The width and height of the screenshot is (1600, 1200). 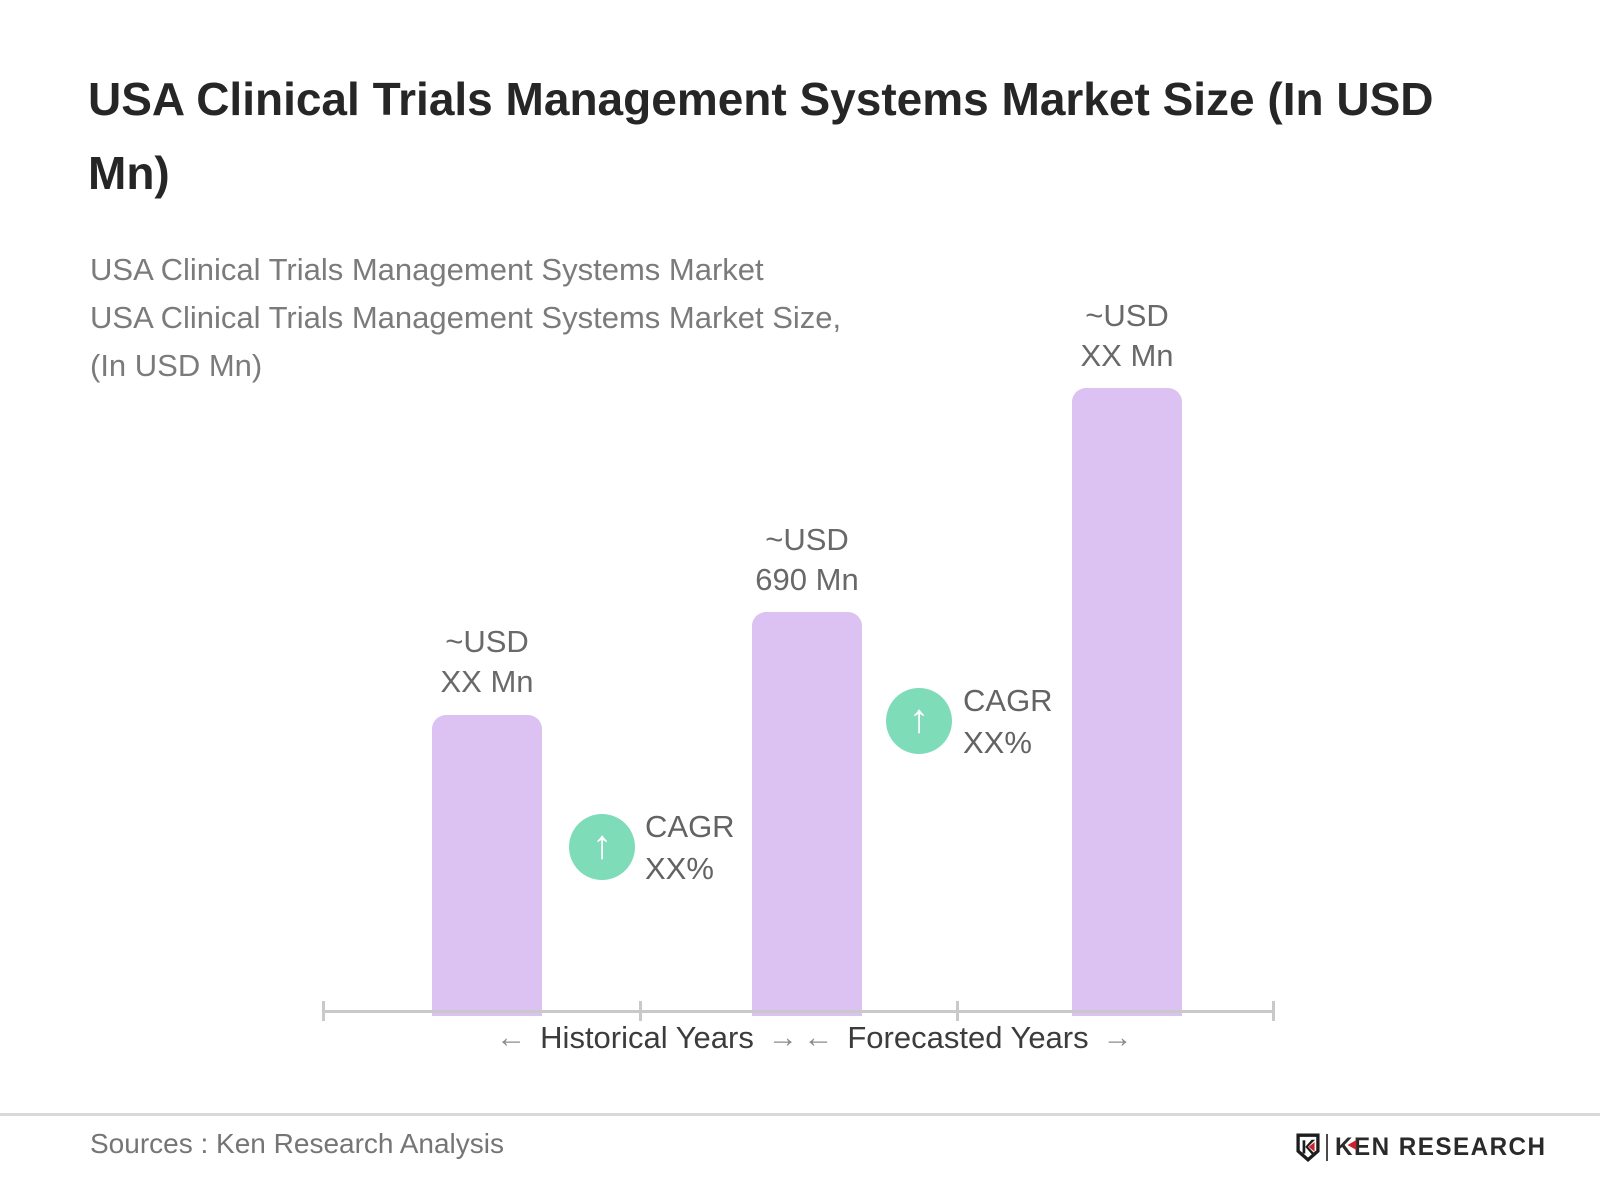 I want to click on cagr-label-2: CAGR XX%, so click(x=1008, y=722).